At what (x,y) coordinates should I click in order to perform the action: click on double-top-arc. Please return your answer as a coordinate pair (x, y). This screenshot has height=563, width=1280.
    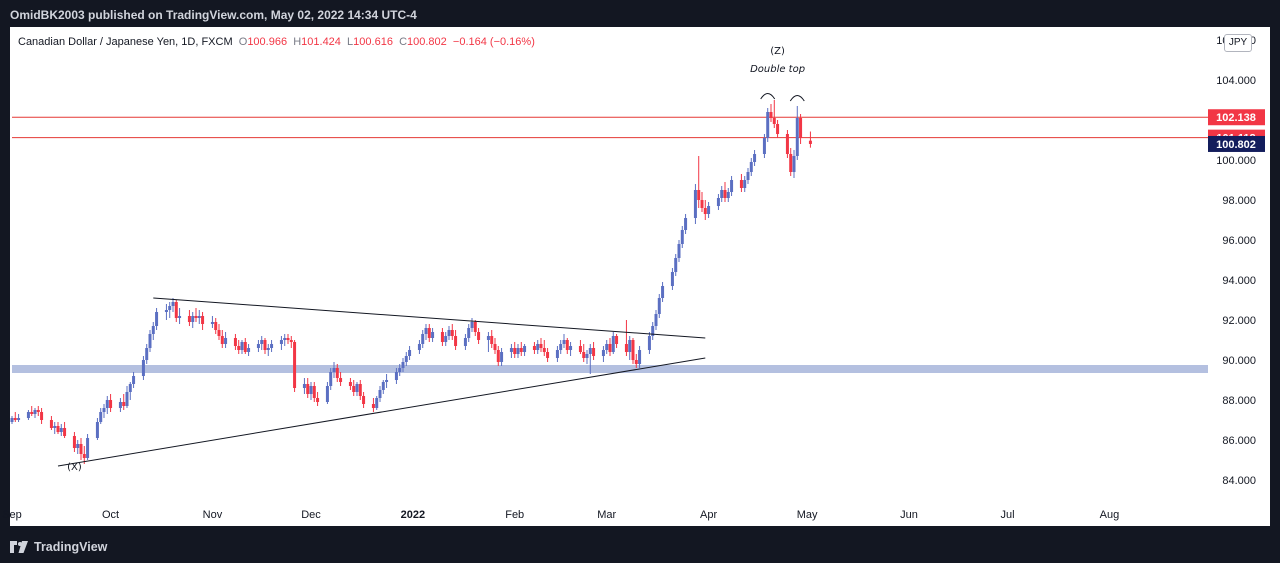
    Looking at the image, I should click on (797, 98).